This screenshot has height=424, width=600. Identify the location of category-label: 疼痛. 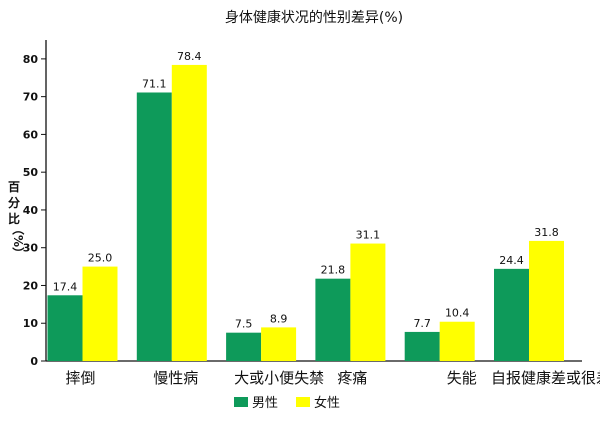
(352, 378).